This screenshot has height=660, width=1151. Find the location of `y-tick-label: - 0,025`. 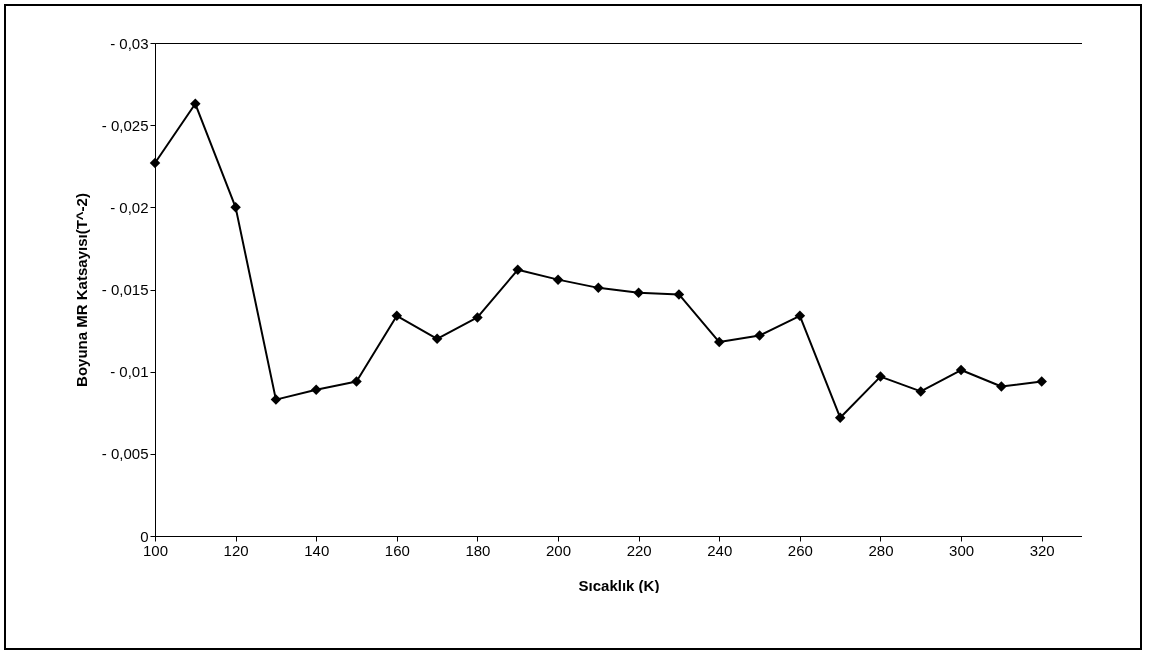

y-tick-label: - 0,025 is located at coordinates (125, 125).